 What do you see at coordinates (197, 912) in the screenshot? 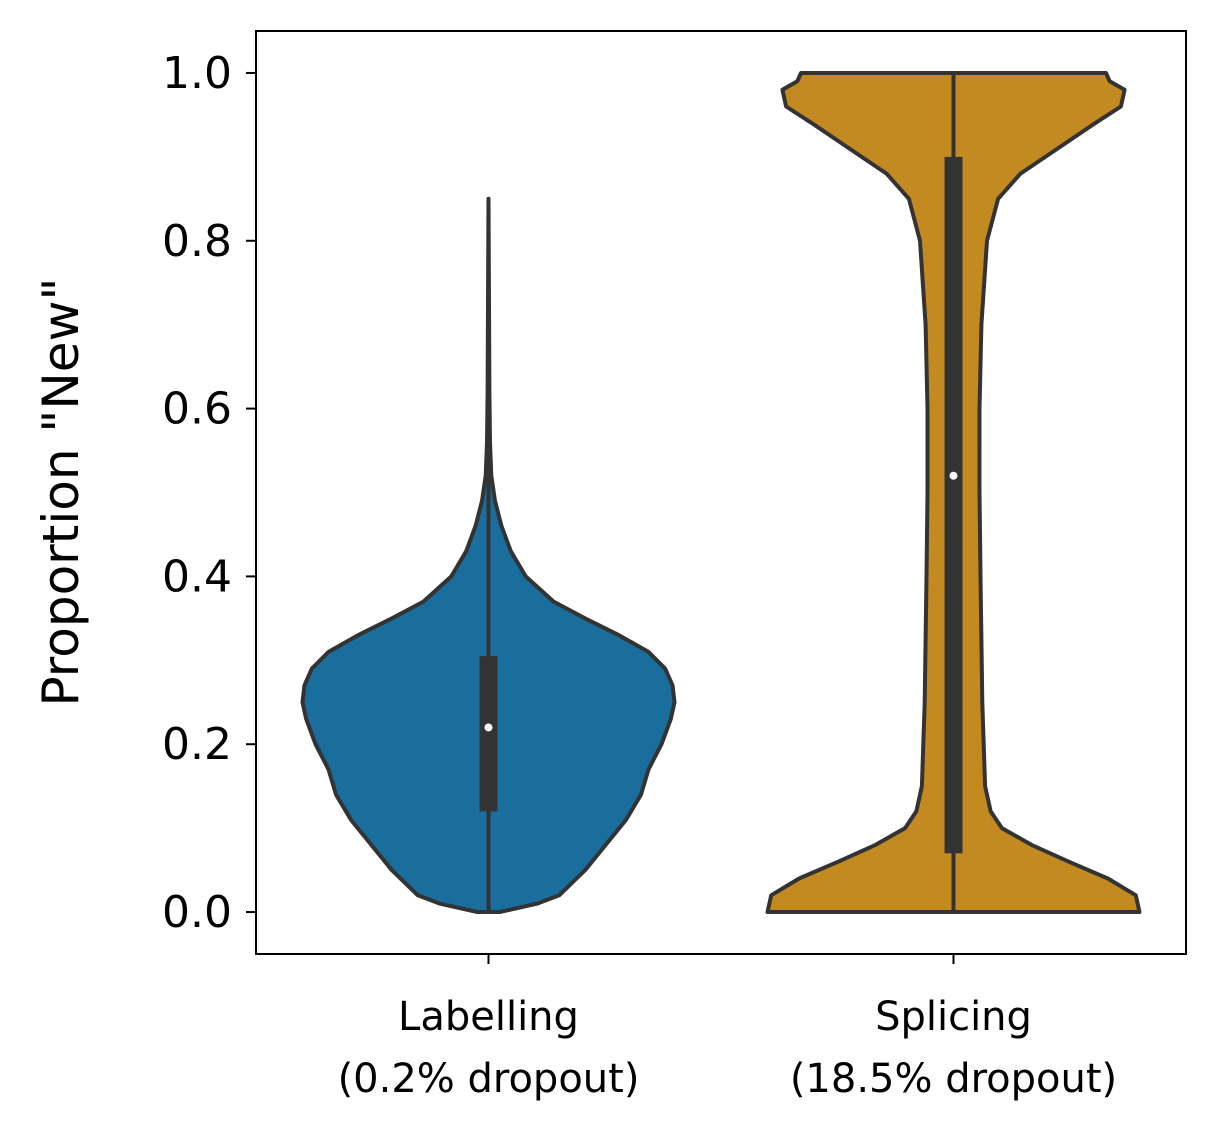
I see `y-tick-label: 0.0` at bounding box center [197, 912].